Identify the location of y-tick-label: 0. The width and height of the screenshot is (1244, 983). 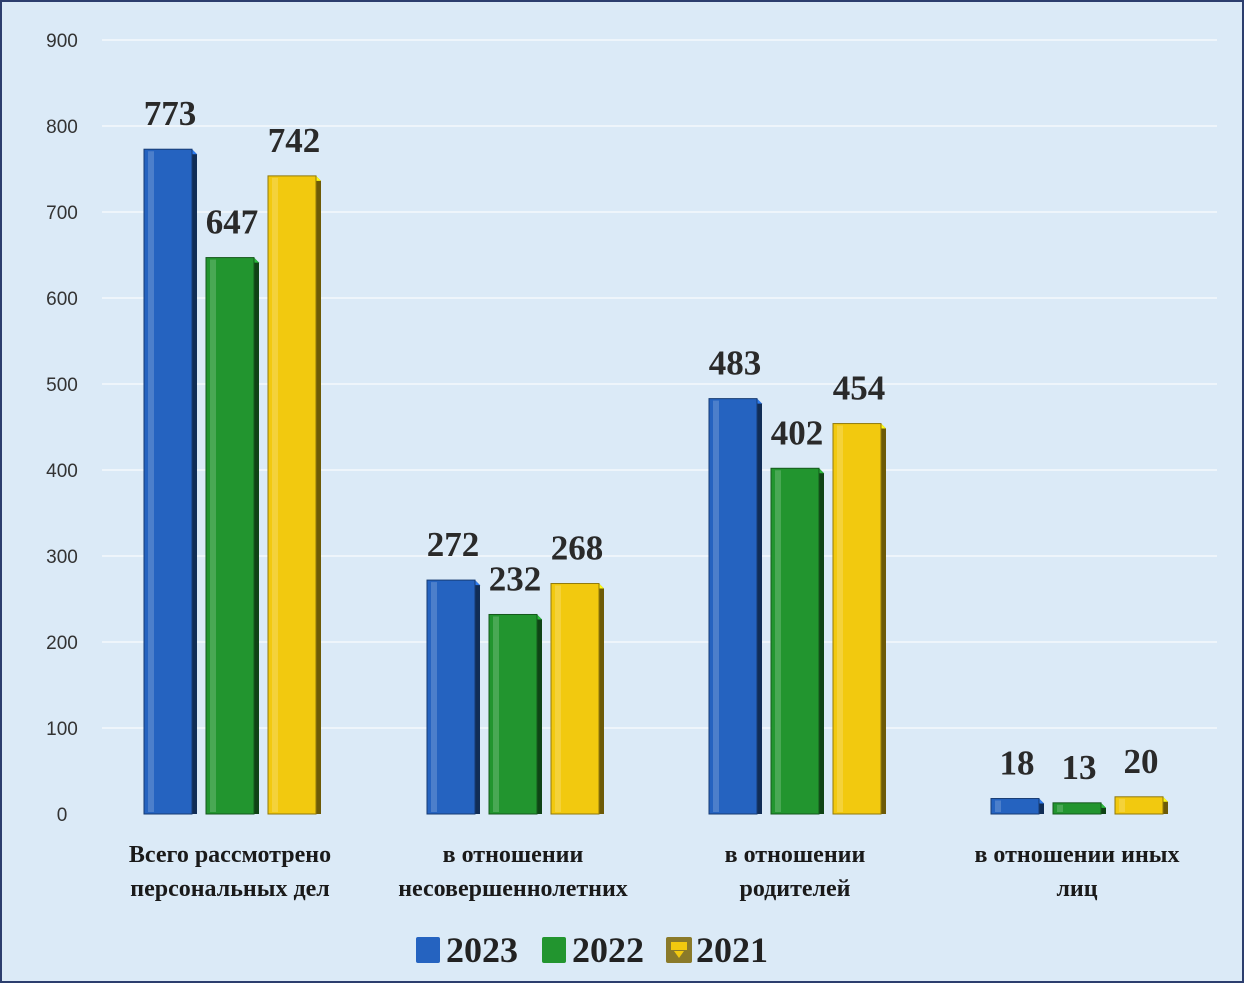
(62, 815).